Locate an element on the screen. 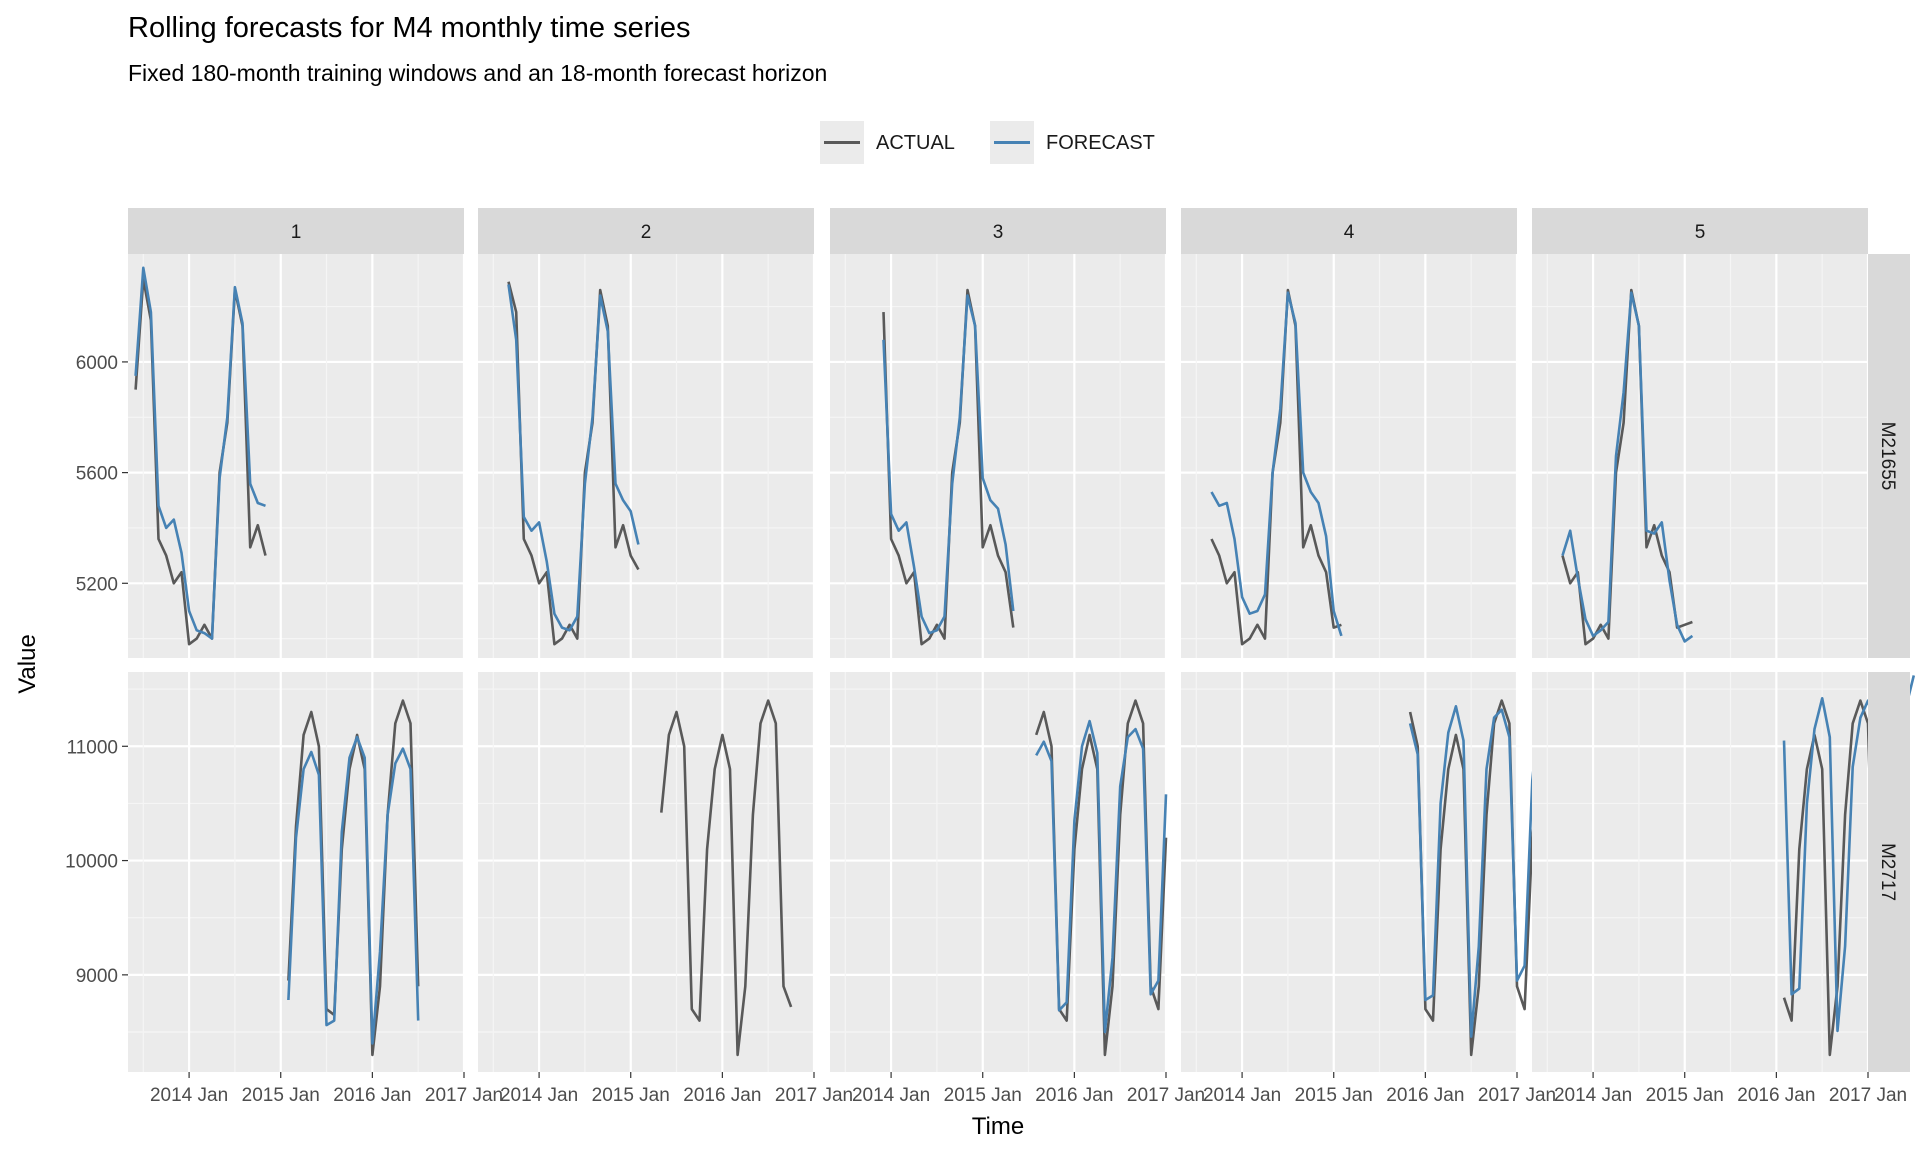  y-tick-label: 9000 is located at coordinates (97, 976).